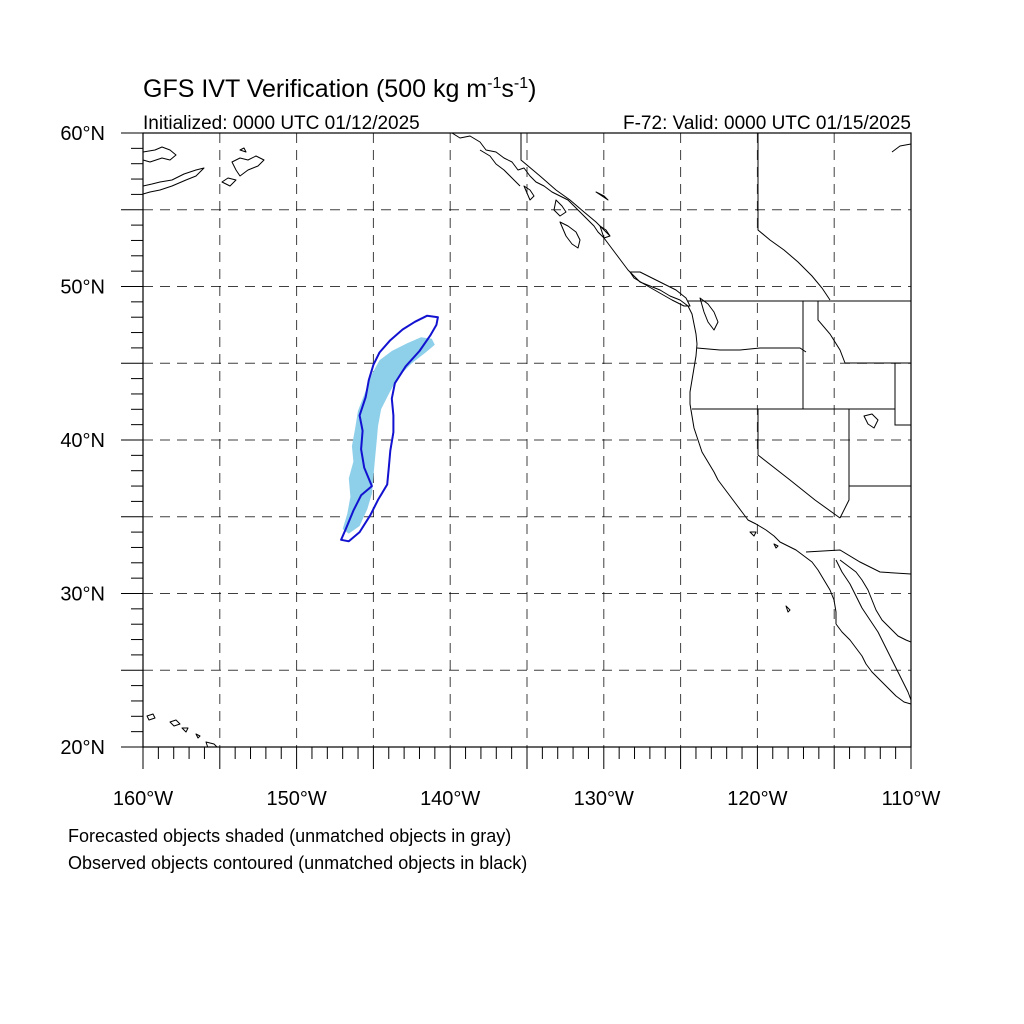 Image resolution: width=1024 pixels, height=1024 pixels. Describe the element at coordinates (82, 288) in the screenshot. I see `latitude-label: 50°N` at that location.